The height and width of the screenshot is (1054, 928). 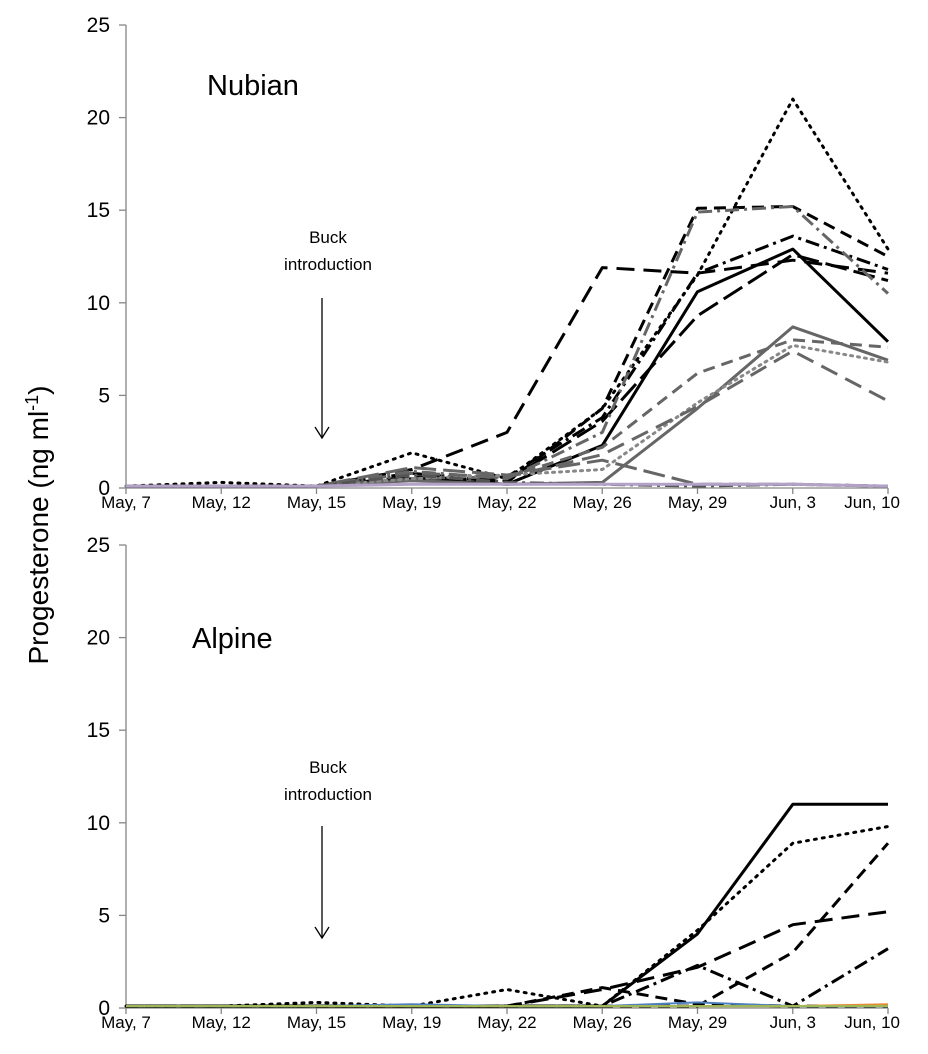 I want to click on nubian-y-tick-label: 0, so click(x=104, y=488).